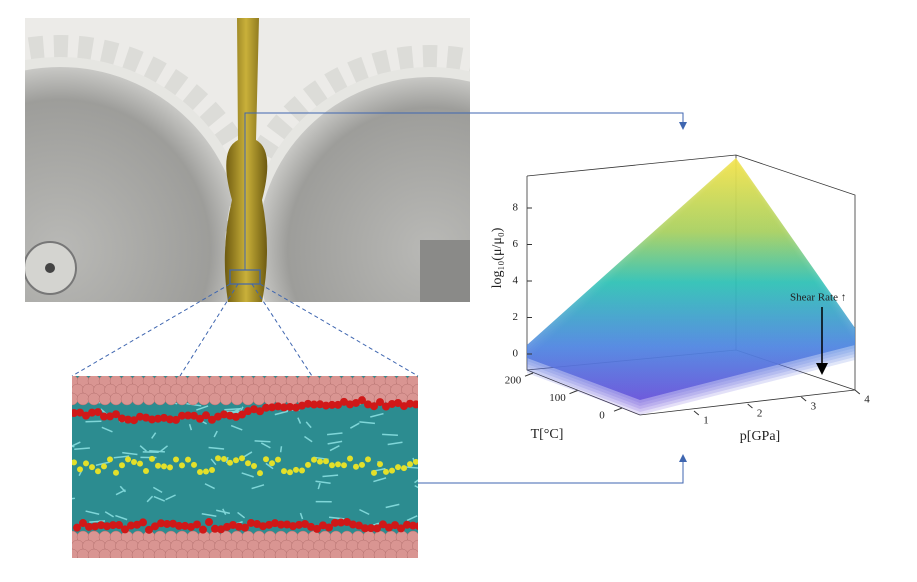 The image size is (917, 582). Describe the element at coordinates (465, 191) in the screenshot. I see `connector` at that location.